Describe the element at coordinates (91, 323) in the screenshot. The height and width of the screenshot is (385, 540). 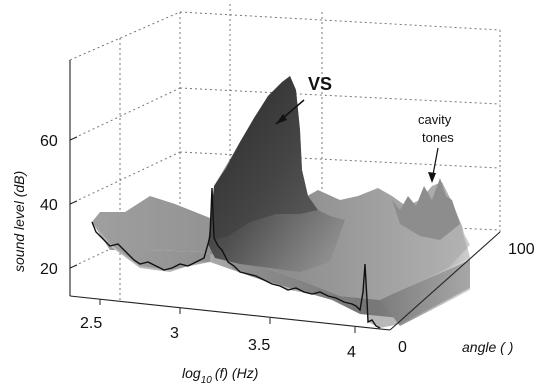
I see `x-tick-label-2.5: 2.5` at that location.